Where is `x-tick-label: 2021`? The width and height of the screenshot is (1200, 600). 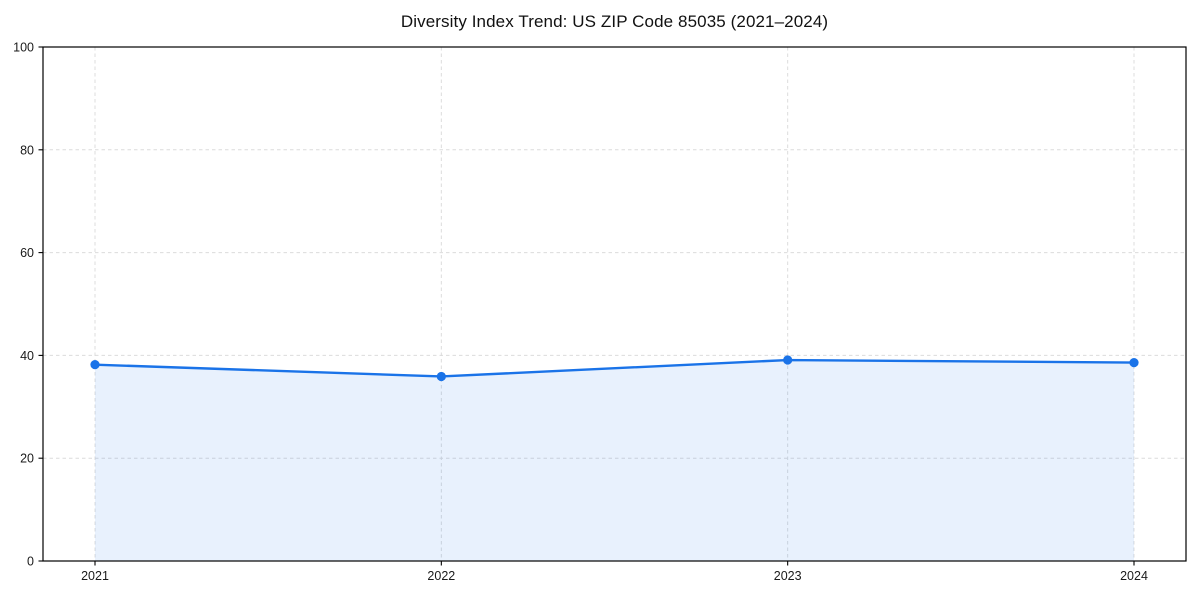 x-tick-label: 2021 is located at coordinates (95, 576).